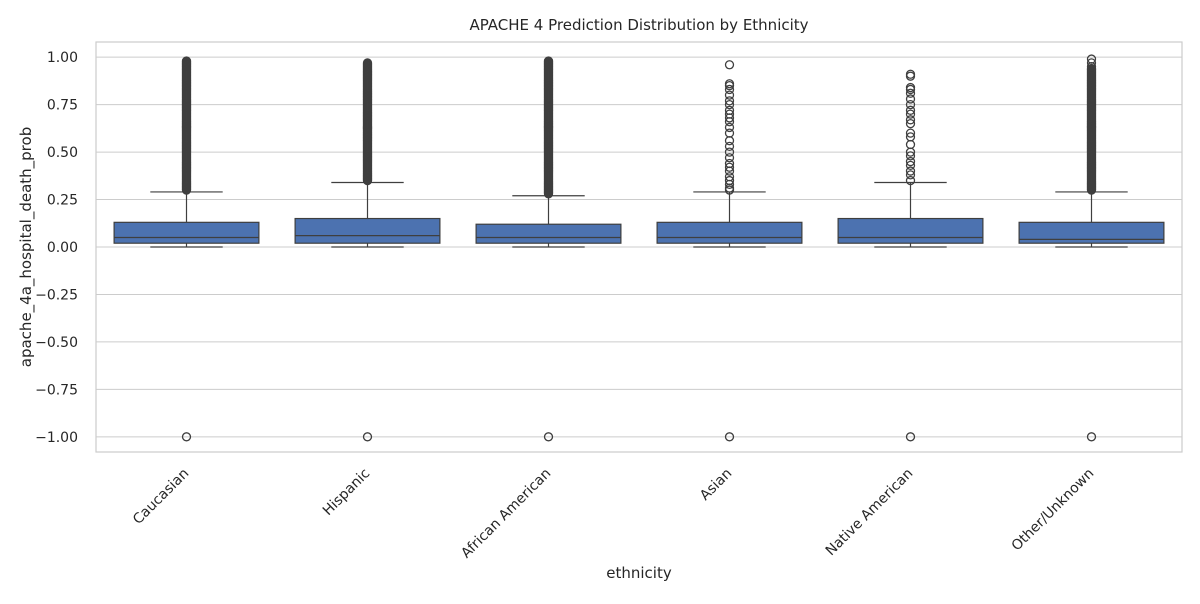  What do you see at coordinates (62, 58) in the screenshot?
I see `y-tick-label: 1.00` at bounding box center [62, 58].